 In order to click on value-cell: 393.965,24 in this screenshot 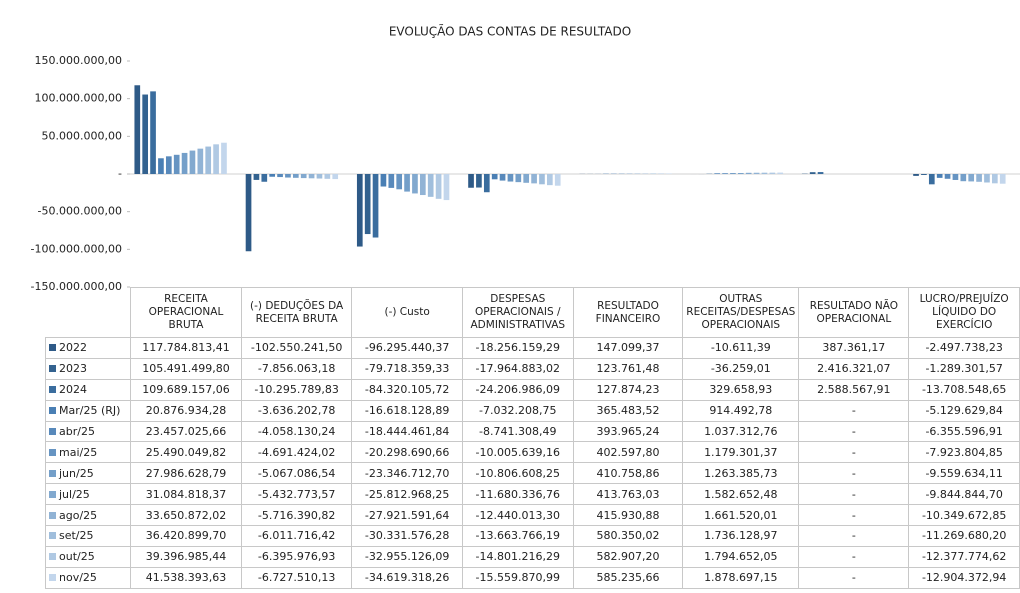, I will do `click(628, 431)`.